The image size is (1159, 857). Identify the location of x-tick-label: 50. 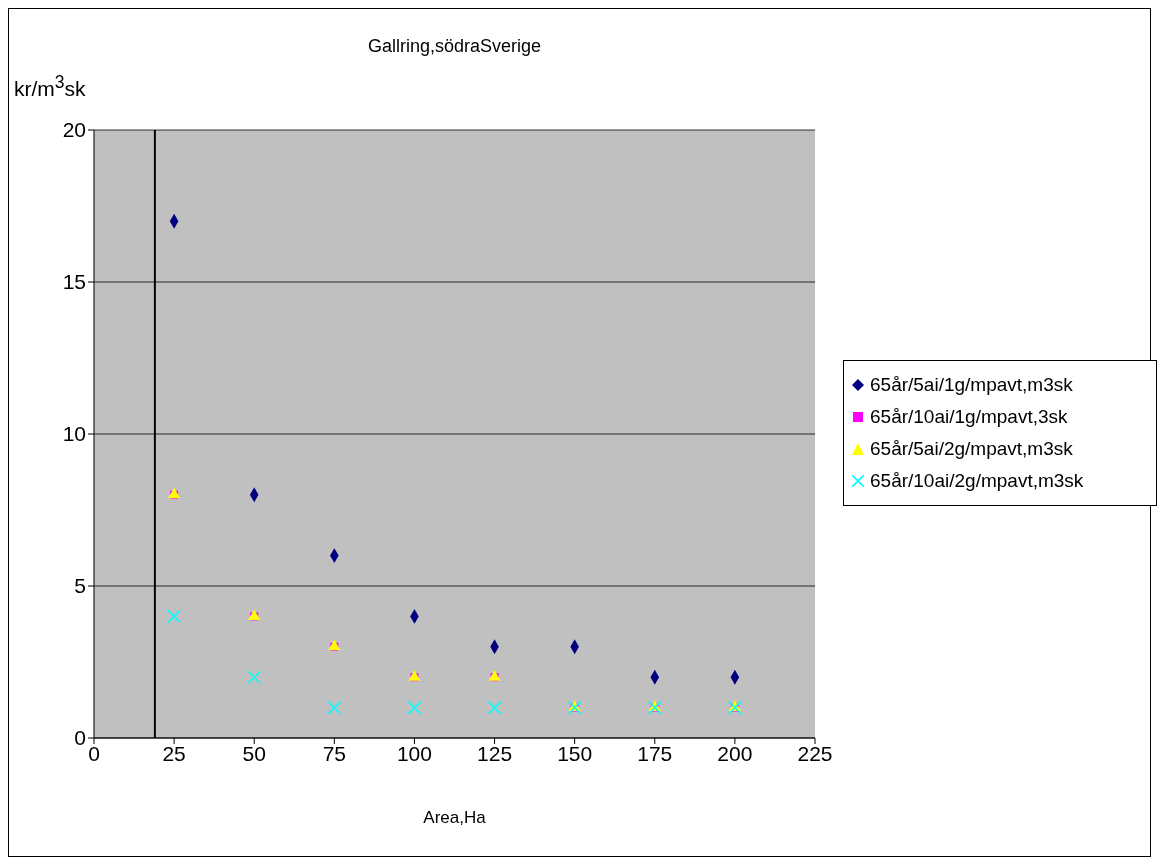
(254, 753).